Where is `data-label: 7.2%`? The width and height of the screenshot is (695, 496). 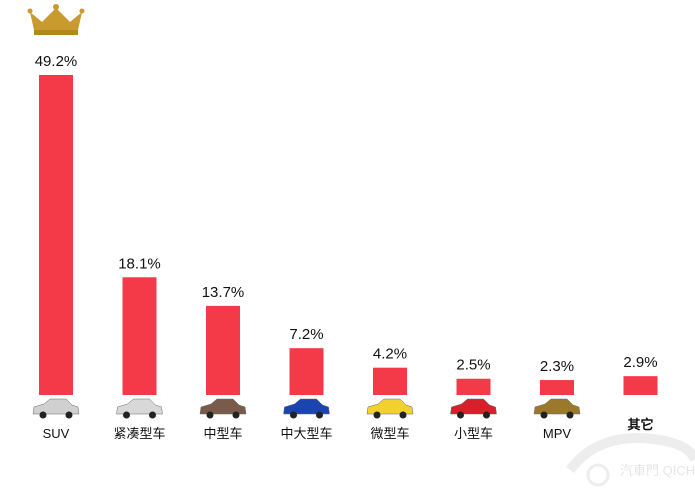
data-label: 7.2% is located at coordinates (306, 334).